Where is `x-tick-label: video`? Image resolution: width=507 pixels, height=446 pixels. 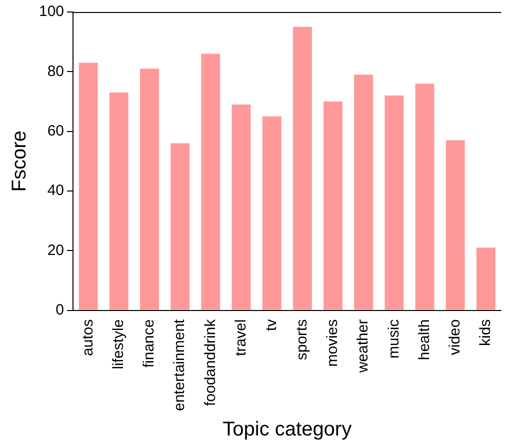
x-tick-label: video is located at coordinates (455, 337).